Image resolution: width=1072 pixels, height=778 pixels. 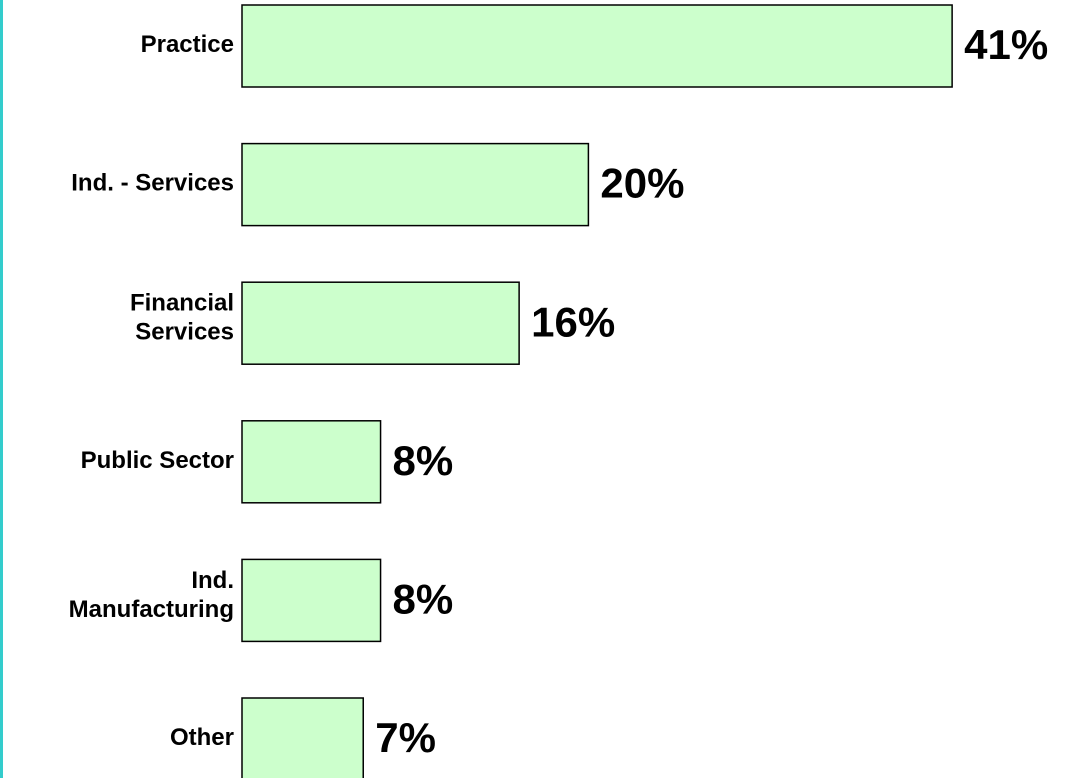 What do you see at coordinates (1, 389) in the screenshot?
I see `left-border` at bounding box center [1, 389].